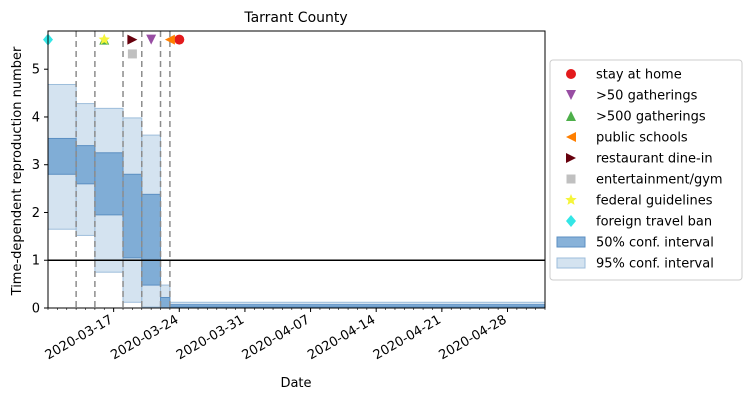  Describe the element at coordinates (295, 383) in the screenshot. I see `x-axis-label: Date` at that location.